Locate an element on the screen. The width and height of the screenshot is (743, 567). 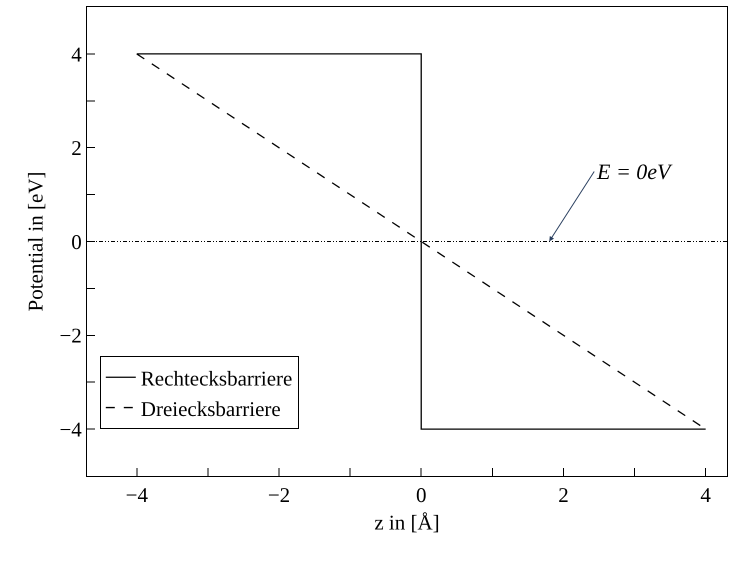
y-axis-title: Potential in [eV] is located at coordinates (36, 242).